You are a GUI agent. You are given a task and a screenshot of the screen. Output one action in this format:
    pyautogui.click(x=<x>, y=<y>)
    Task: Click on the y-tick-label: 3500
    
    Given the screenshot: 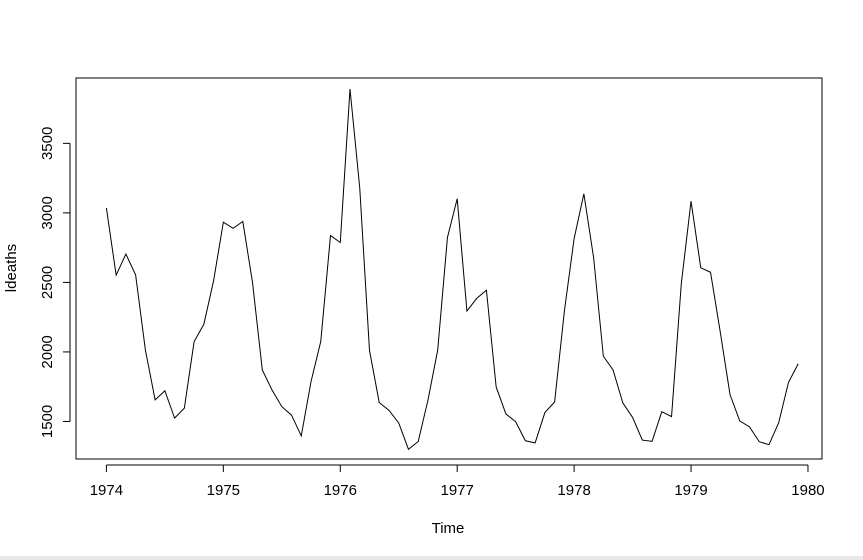 What is the action you would take?
    pyautogui.click(x=47, y=143)
    